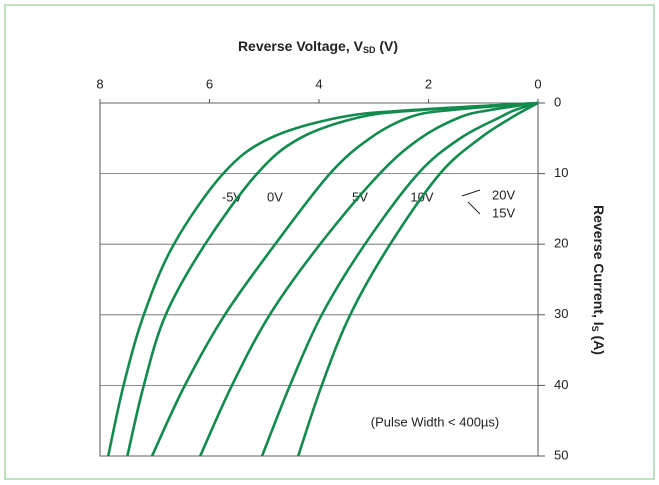 This screenshot has height=485, width=659. I want to click on x-label-main: Reverse Voltage, V, so click(301, 46).